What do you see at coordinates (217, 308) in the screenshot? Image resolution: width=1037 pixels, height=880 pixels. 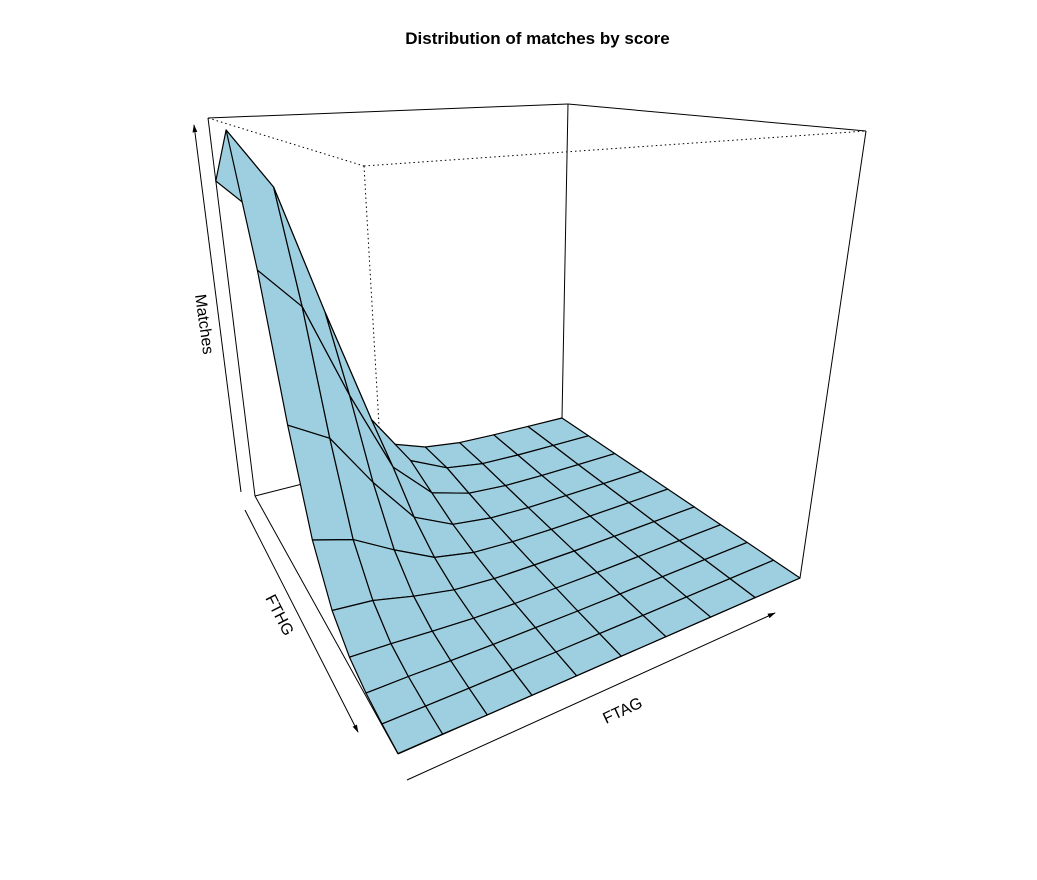 I see `z-axis-arrow` at bounding box center [217, 308].